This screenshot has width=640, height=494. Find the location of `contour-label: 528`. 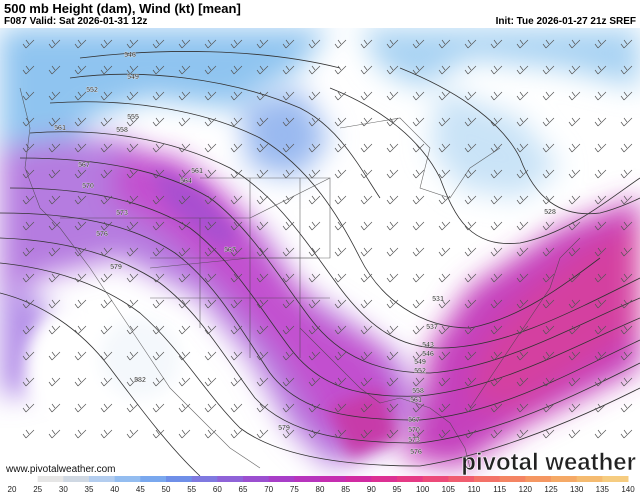

contour-label: 528 is located at coordinates (550, 212).